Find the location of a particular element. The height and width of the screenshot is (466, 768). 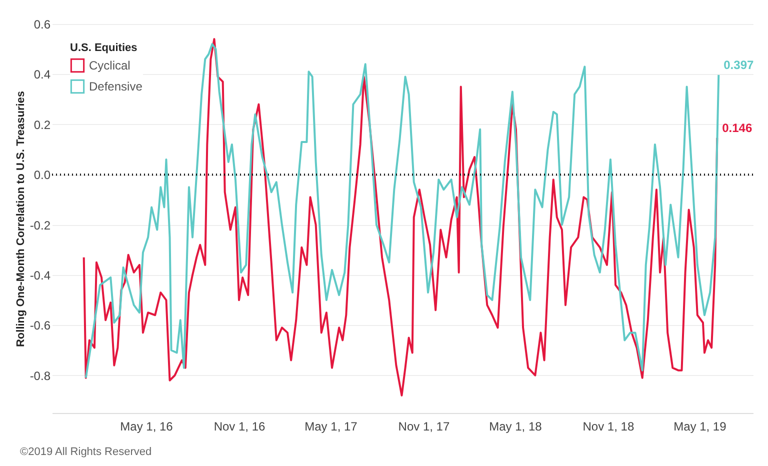

legend-title: U.S. Equities is located at coordinates (104, 48).